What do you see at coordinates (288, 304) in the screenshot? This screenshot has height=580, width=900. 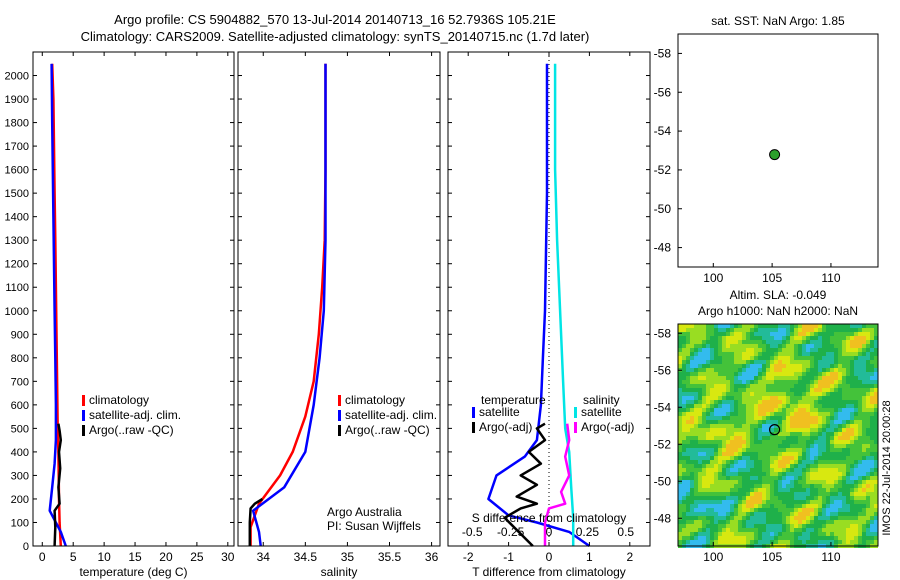 I see `salinity-series-climatology` at bounding box center [288, 304].